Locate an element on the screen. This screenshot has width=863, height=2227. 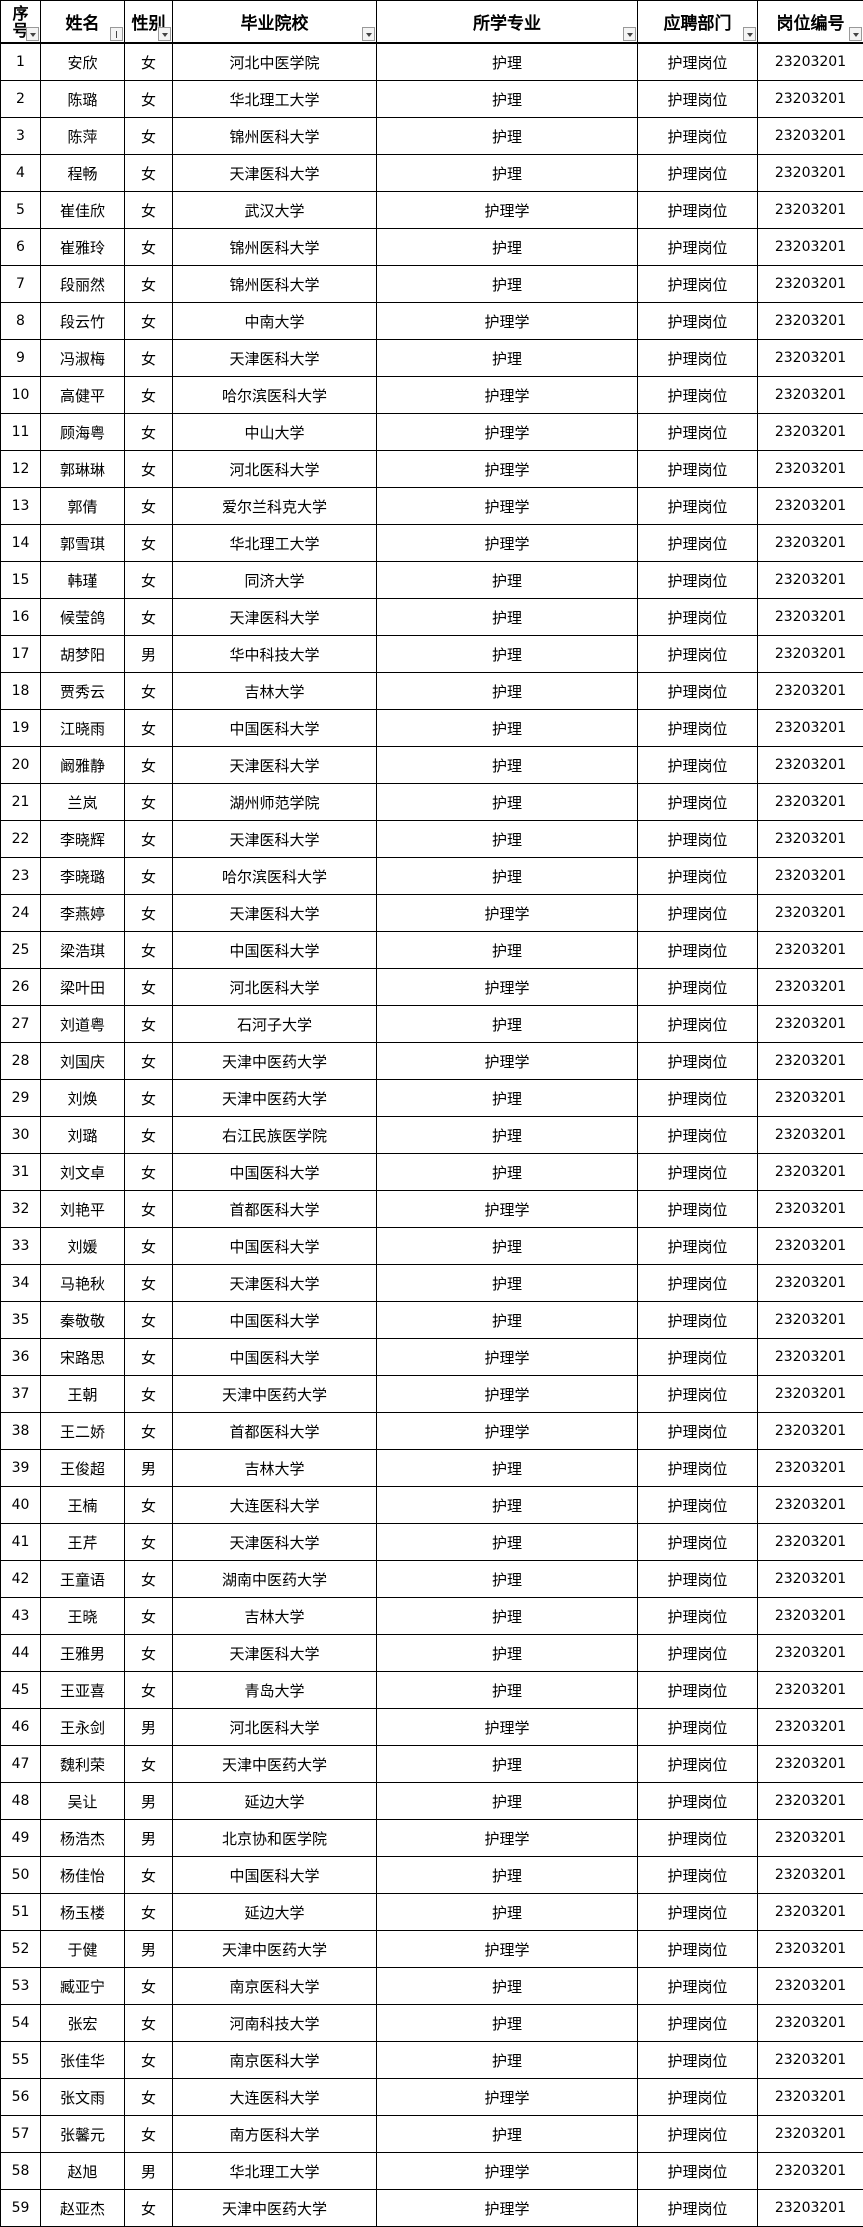
cell-seq: 26 is located at coordinates (21, 987).